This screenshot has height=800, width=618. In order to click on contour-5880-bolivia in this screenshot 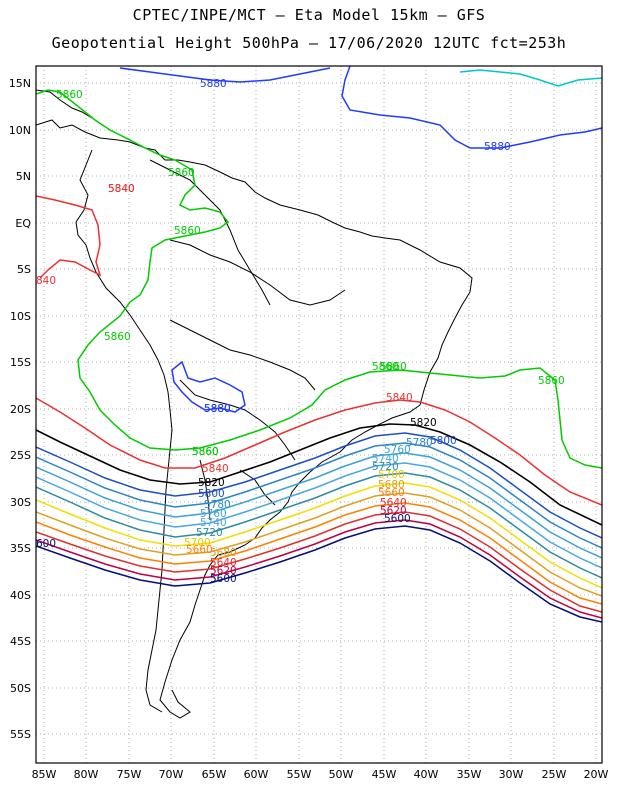, I will do `click(208, 386)`.